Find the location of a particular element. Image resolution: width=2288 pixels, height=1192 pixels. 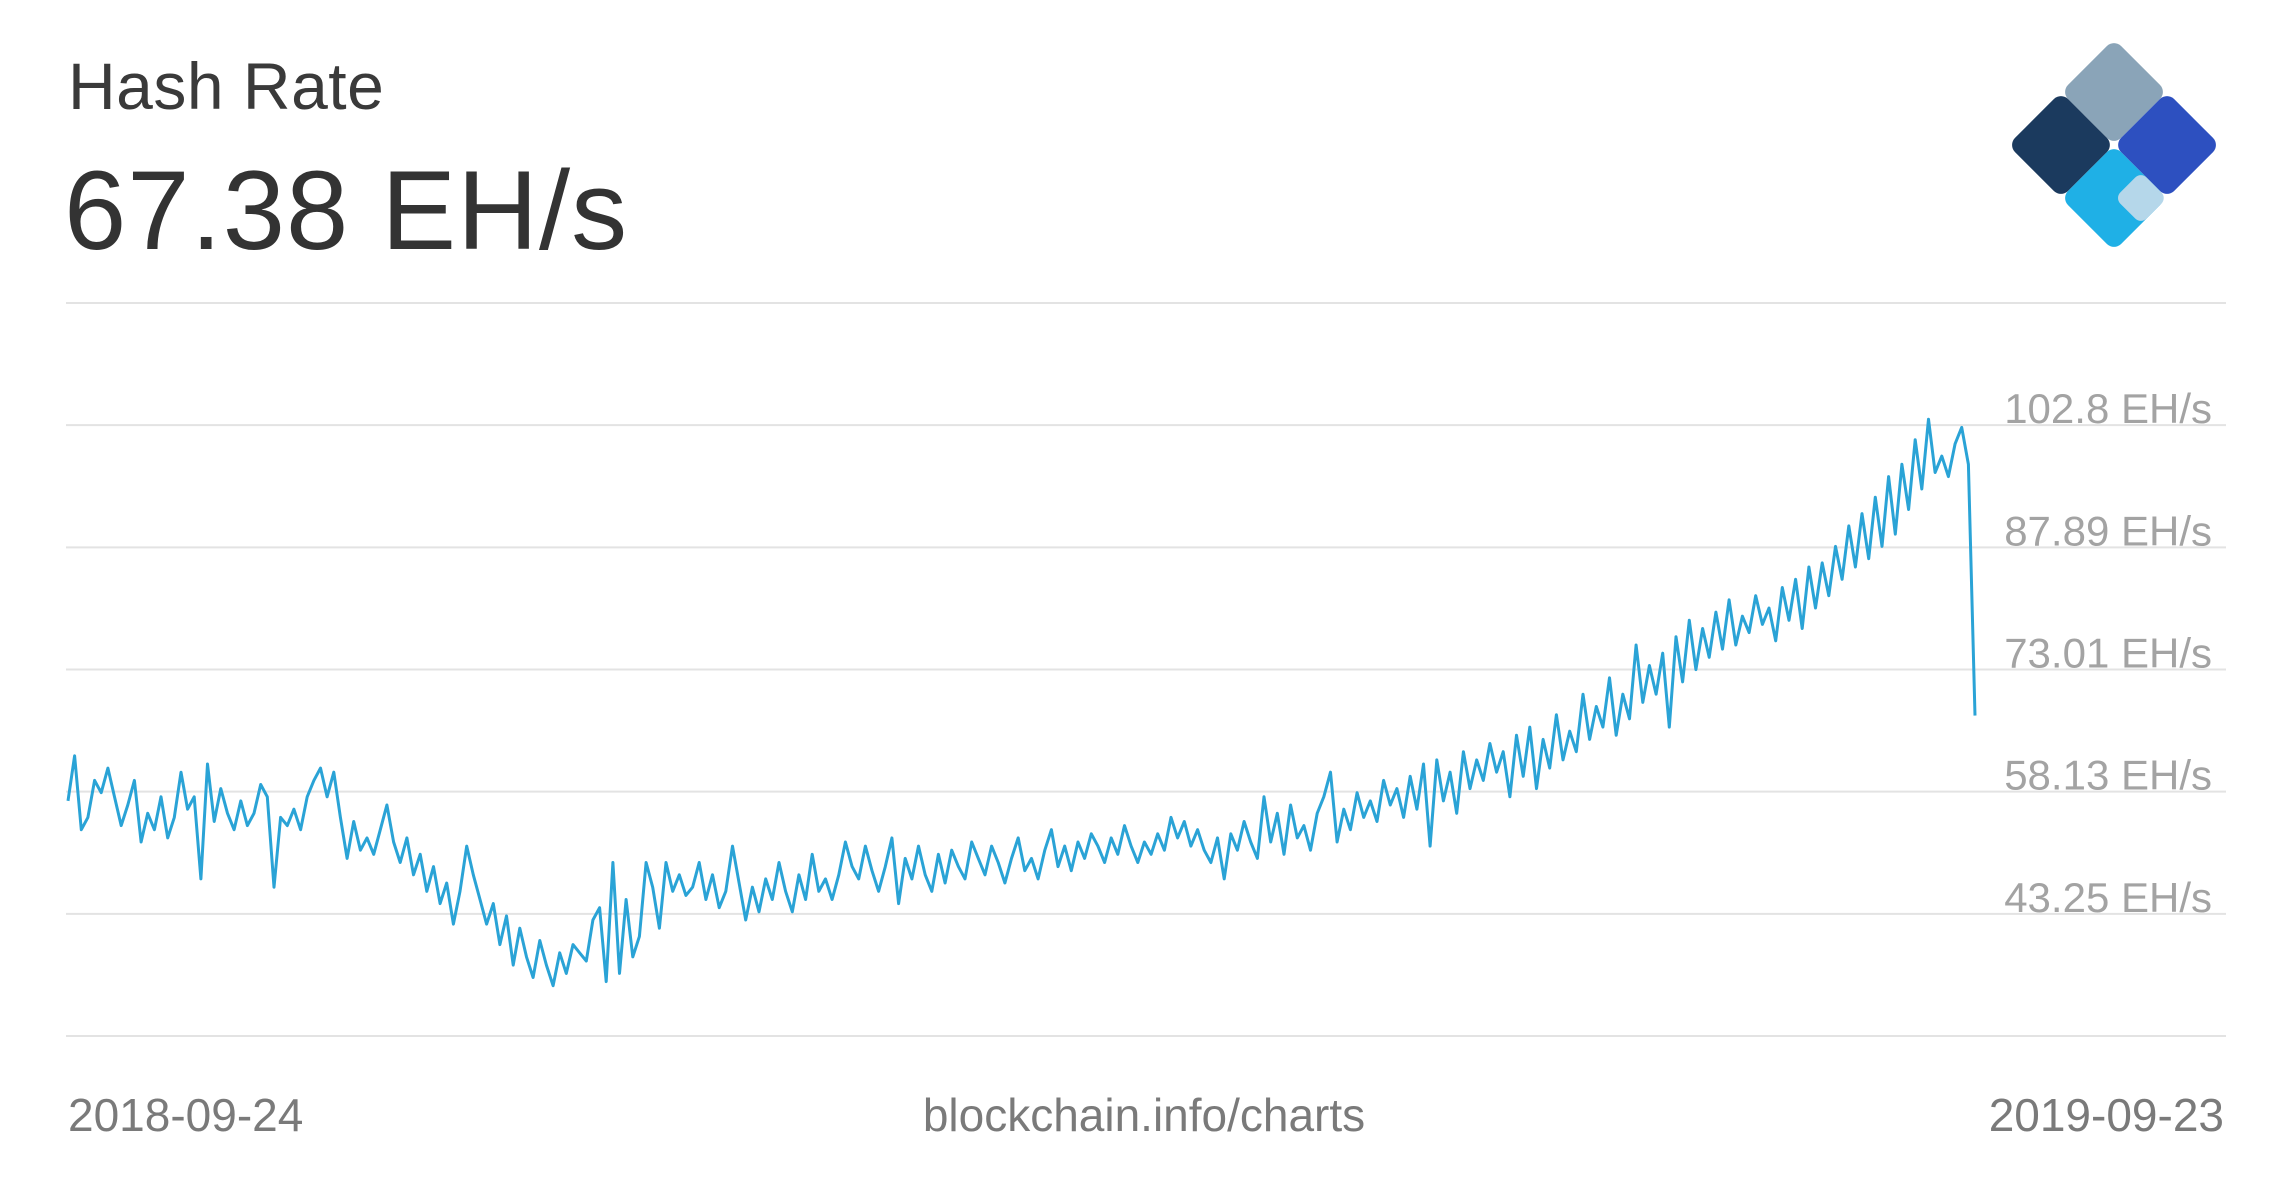

y-tick-label: 43.25 EH/s is located at coordinates (2108, 897).